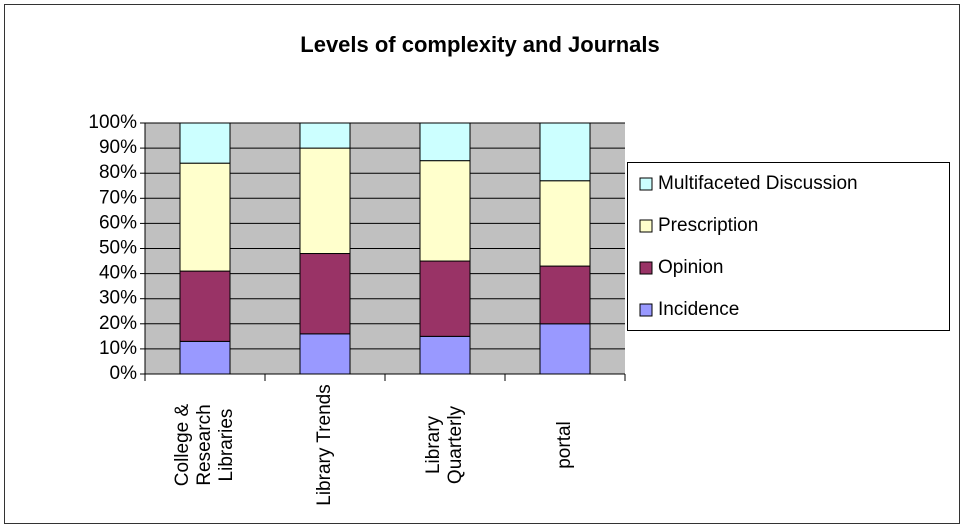  What do you see at coordinates (698, 309) in the screenshot?
I see `legend-label: Incidence` at bounding box center [698, 309].